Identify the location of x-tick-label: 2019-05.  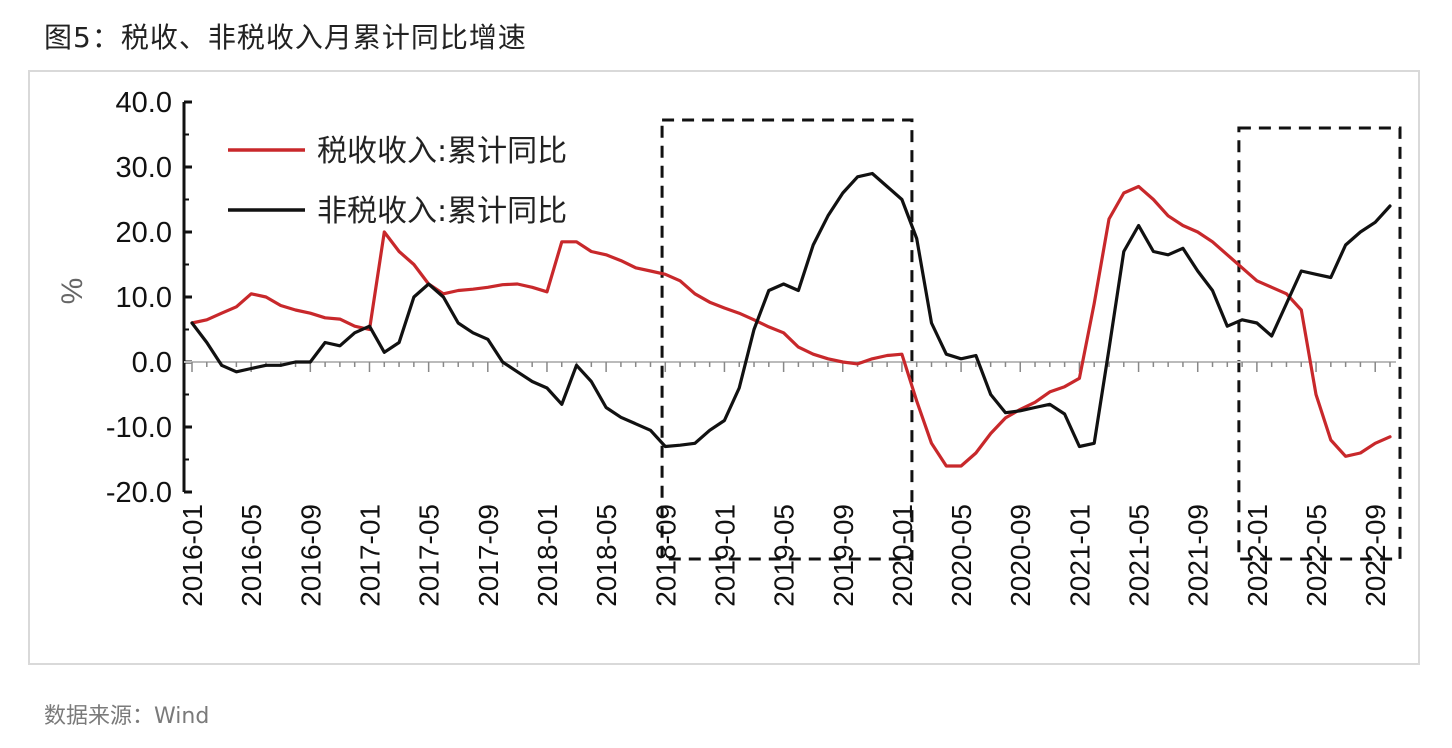
(784, 555).